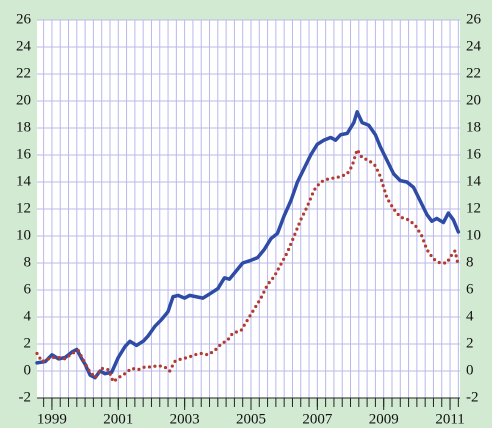 This screenshot has width=492, height=428. What do you see at coordinates (28, 262) in the screenshot?
I see `y-tick-label: 8` at bounding box center [28, 262].